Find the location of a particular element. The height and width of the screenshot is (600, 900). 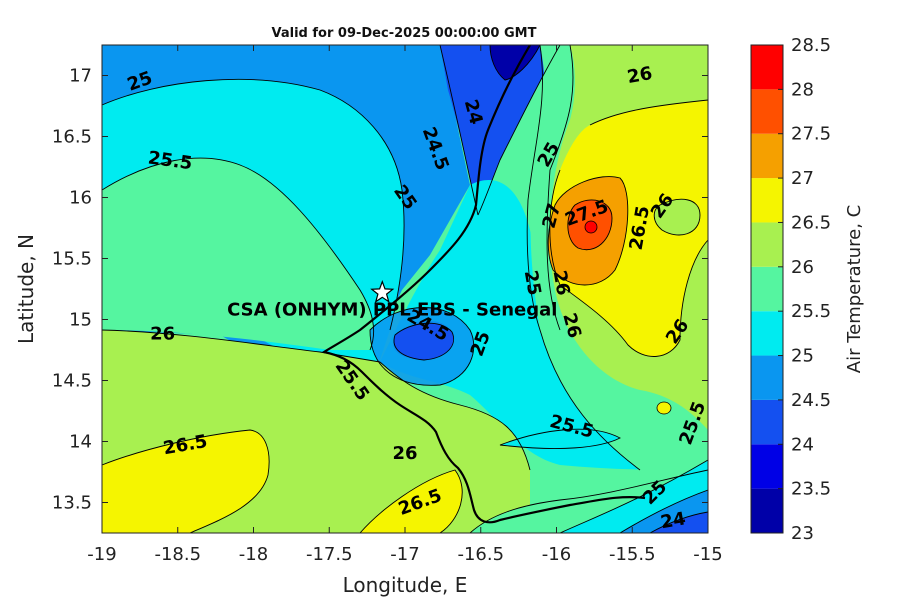

y-tick-label: 15.5 is located at coordinates (72, 259).